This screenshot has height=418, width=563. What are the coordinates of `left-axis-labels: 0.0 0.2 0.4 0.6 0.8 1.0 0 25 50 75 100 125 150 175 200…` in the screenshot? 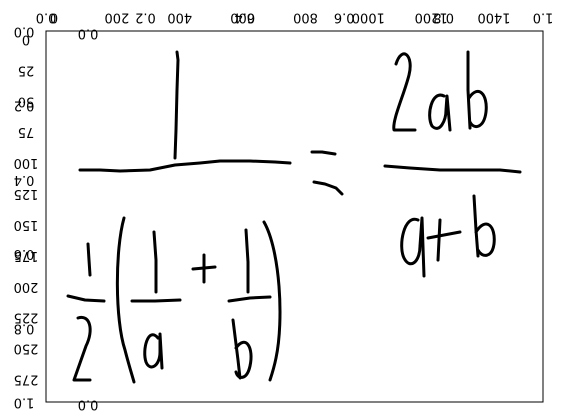 It's located at (26, 217).